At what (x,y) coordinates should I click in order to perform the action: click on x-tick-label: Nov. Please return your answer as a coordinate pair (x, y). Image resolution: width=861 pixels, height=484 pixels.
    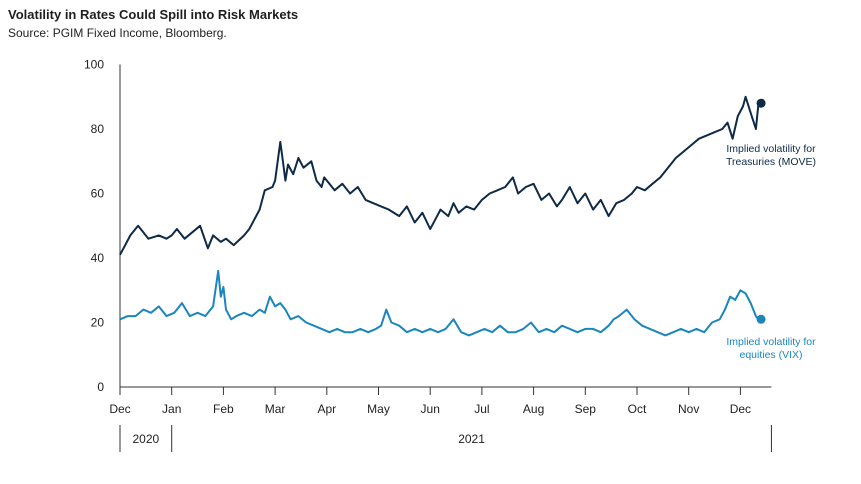
    Looking at the image, I should click on (688, 409).